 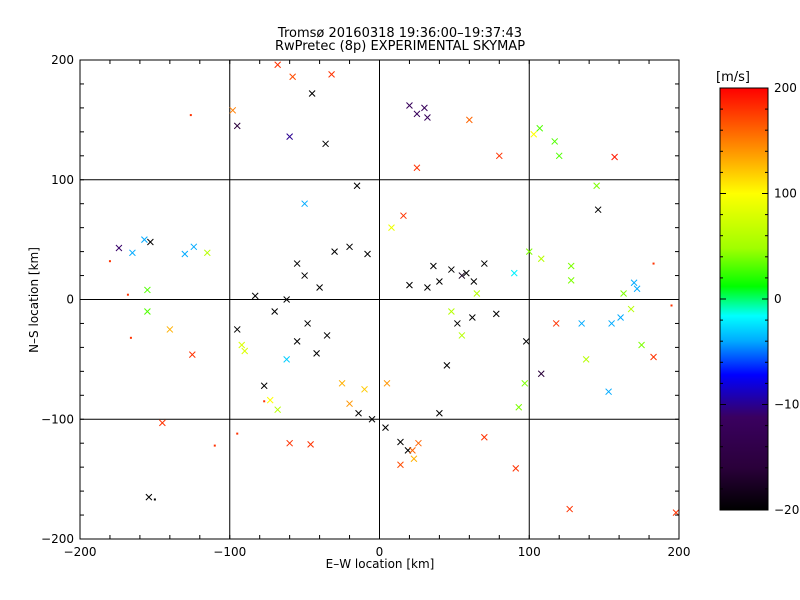 I want to click on y-tick-label: −100, so click(x=57, y=419).